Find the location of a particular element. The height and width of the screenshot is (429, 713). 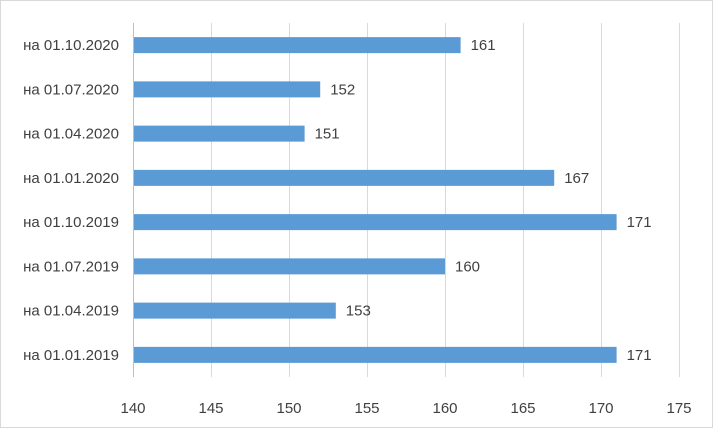

data-label-5: 151 is located at coordinates (327, 134).